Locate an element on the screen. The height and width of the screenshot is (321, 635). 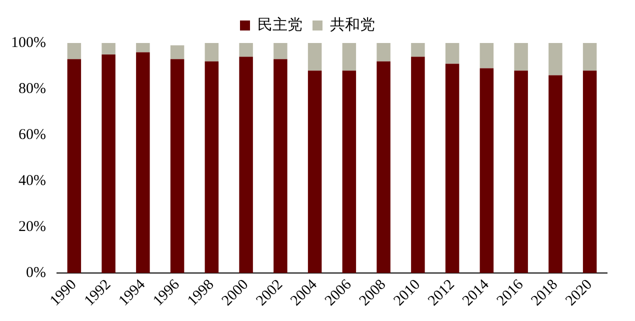
x-tick-label: 1992 is located at coordinates (98, 293).